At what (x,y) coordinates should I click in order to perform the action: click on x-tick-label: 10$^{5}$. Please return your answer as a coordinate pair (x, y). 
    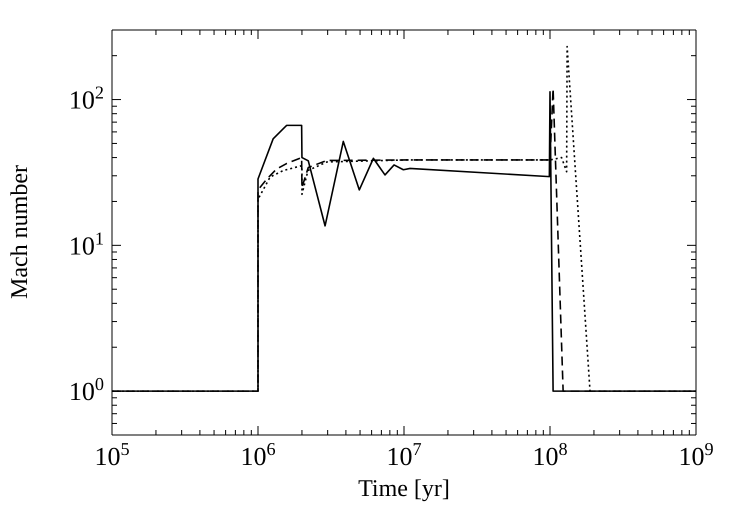
    Looking at the image, I should click on (112, 455).